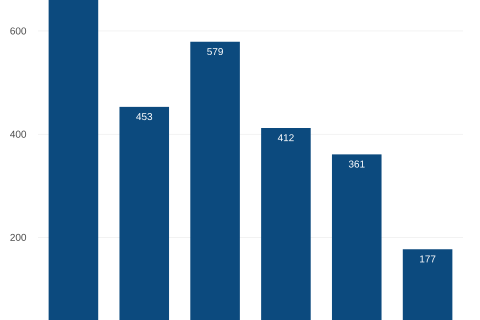 Image resolution: width=480 pixels, height=320 pixels. Describe the element at coordinates (428, 258) in the screenshot. I see `data-label: 177` at that location.